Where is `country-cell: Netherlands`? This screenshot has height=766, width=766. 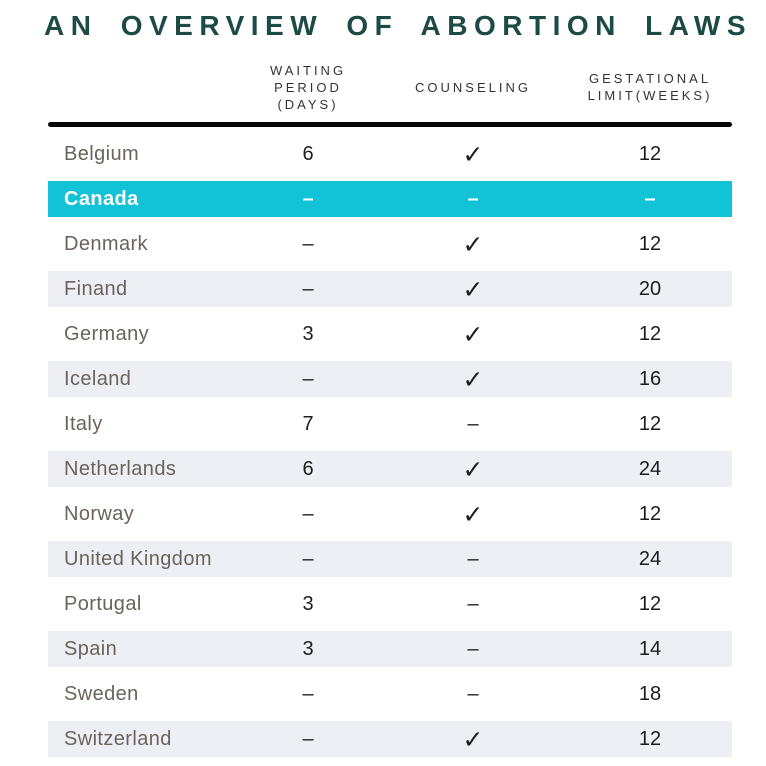
country-cell: Netherlands is located at coordinates (120, 468).